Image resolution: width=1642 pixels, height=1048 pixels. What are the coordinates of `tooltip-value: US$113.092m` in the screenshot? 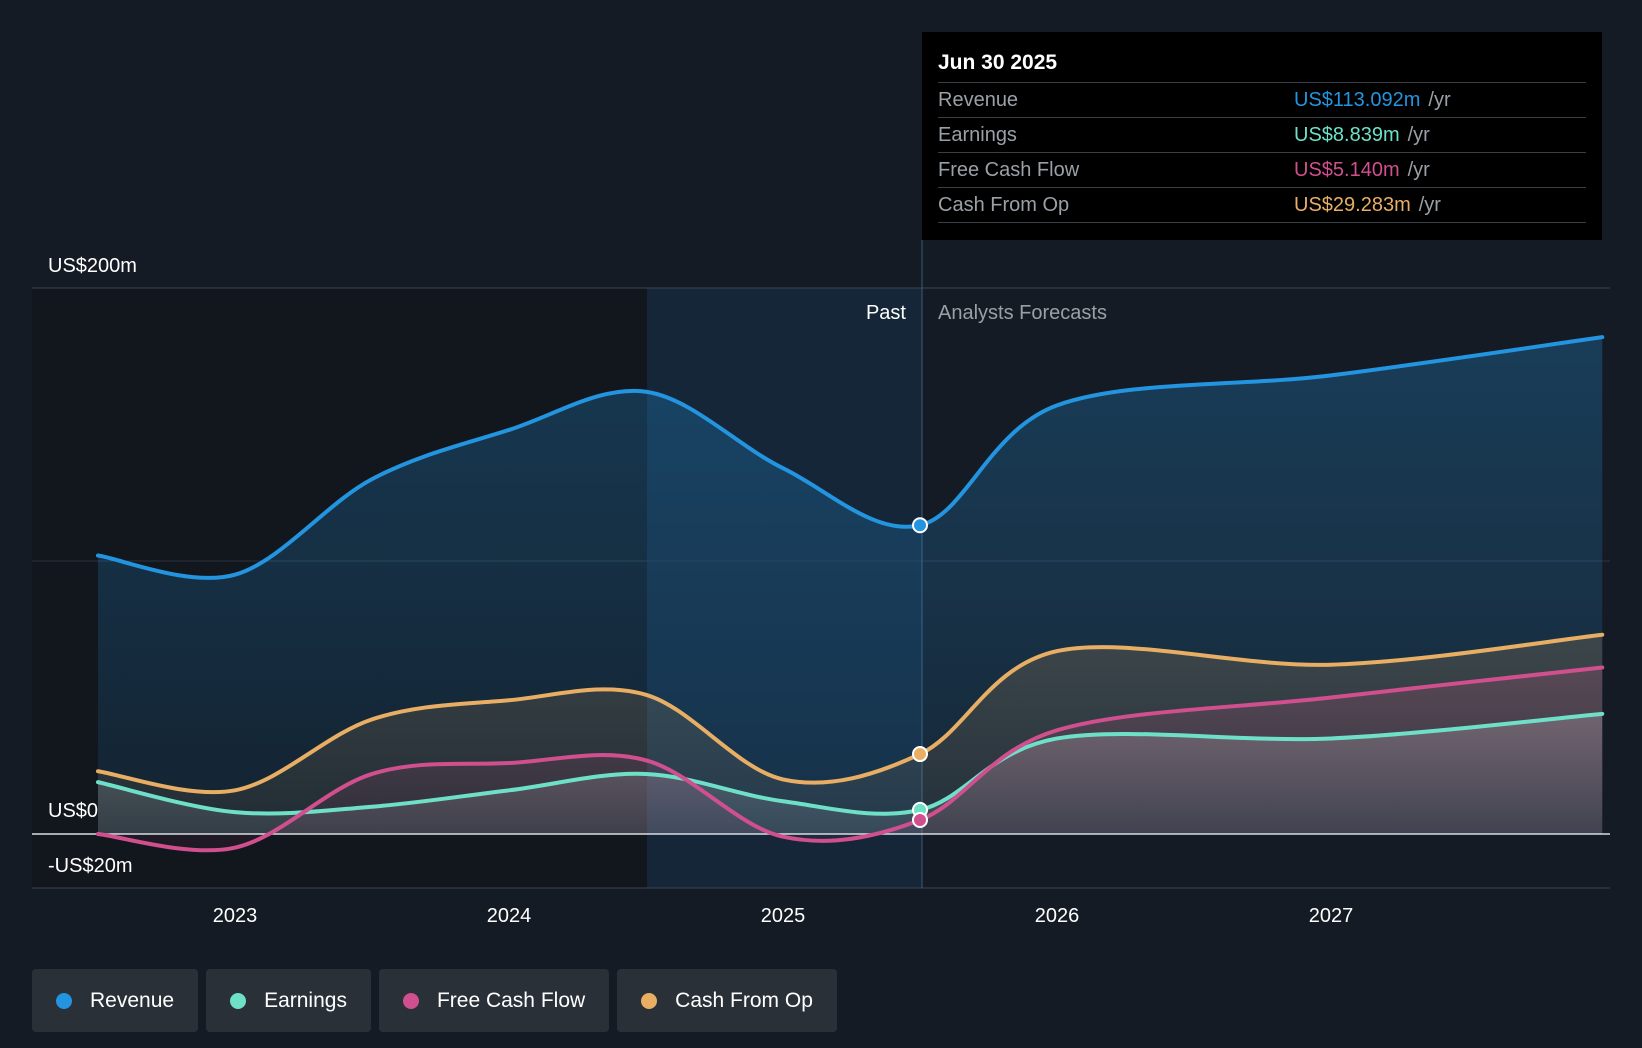 It's located at (1357, 100).